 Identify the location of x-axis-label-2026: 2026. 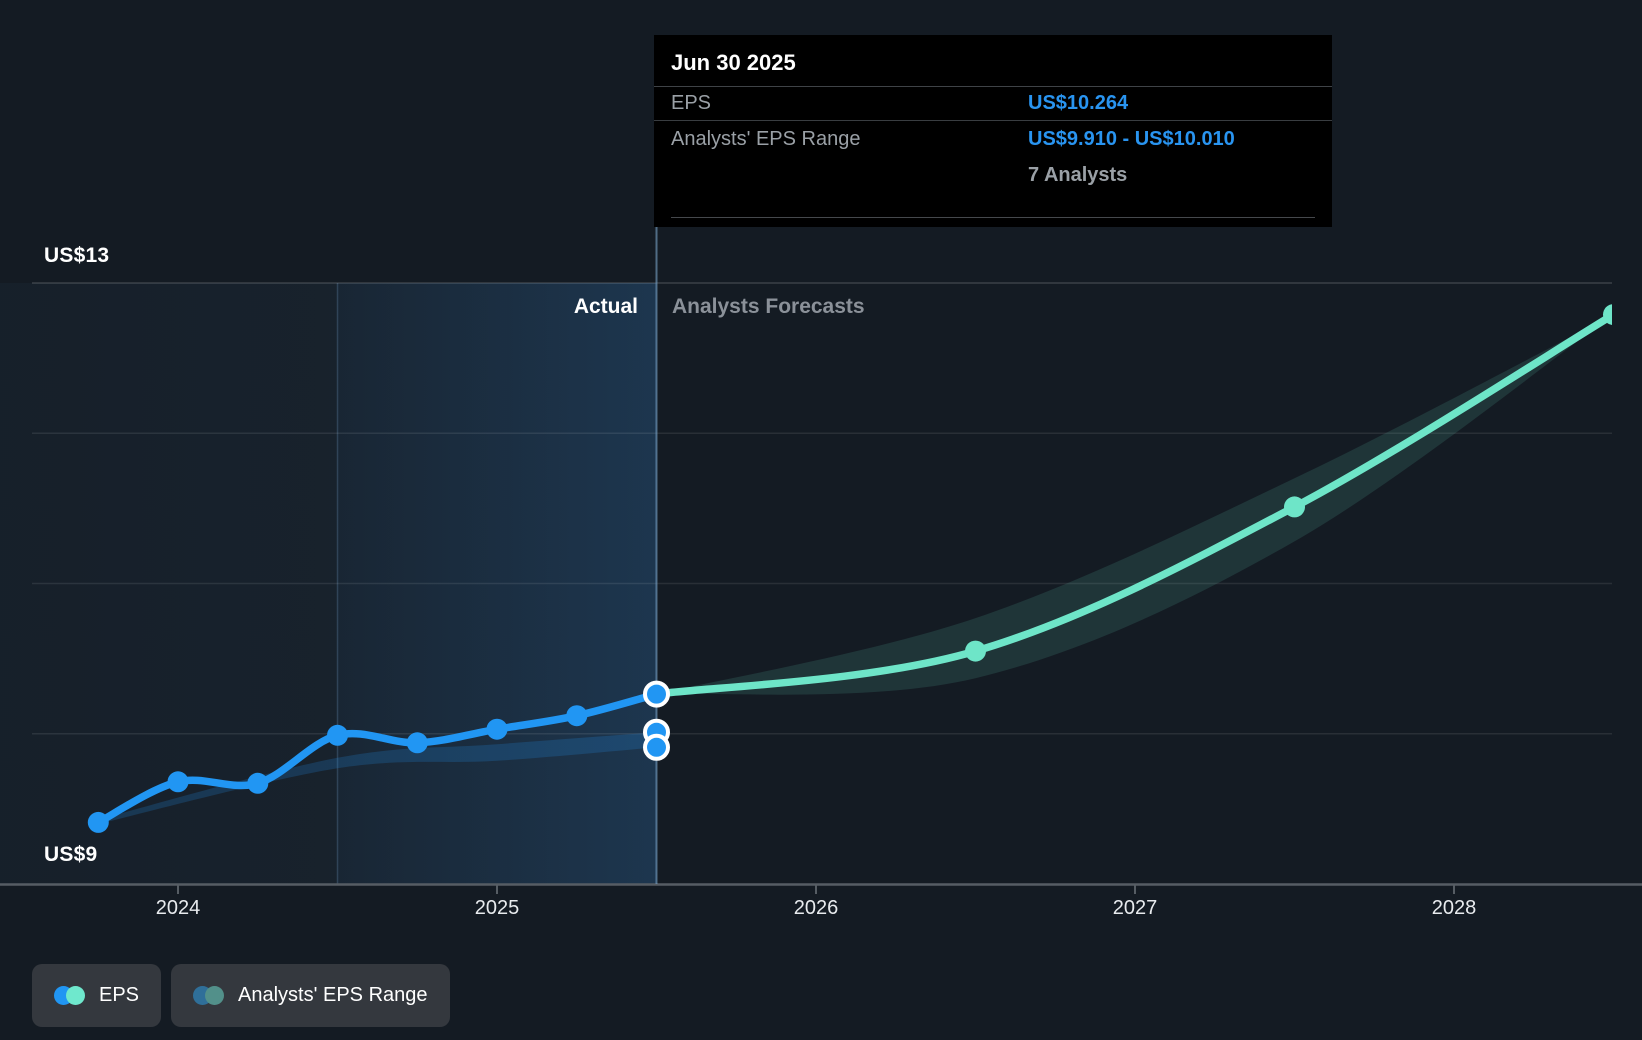
(816, 908).